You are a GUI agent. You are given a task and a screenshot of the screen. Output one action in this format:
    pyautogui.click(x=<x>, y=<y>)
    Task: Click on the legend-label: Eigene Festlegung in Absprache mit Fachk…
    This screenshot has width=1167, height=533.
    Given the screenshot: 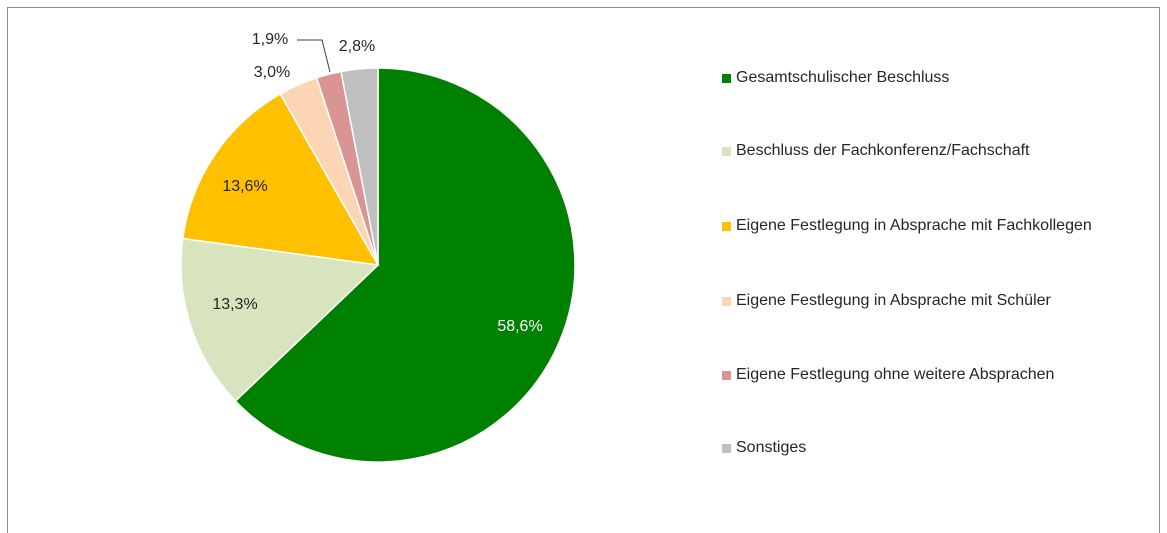 What is the action you would take?
    pyautogui.click(x=914, y=225)
    